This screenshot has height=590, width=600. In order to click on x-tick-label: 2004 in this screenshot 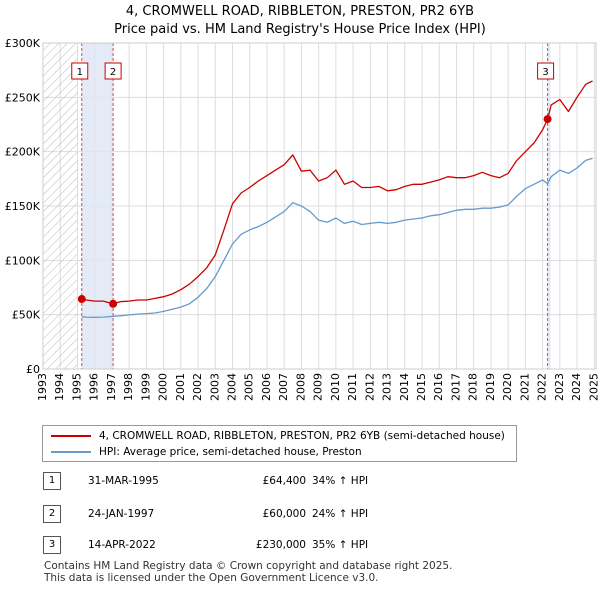, I will do `click(232, 387)`.